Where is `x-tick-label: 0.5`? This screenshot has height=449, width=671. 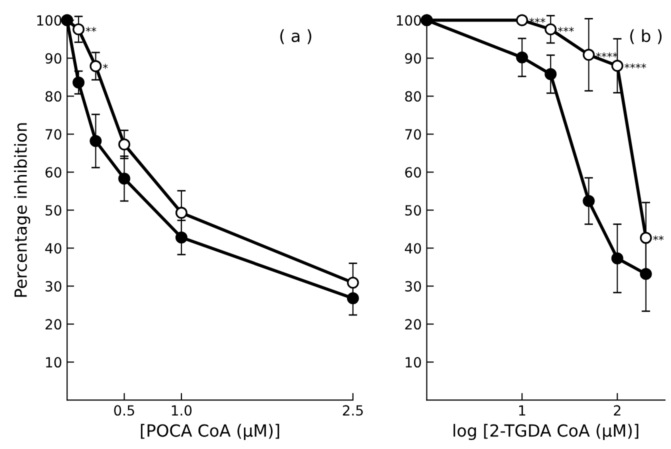
x-tick-label: 0.5 is located at coordinates (124, 410).